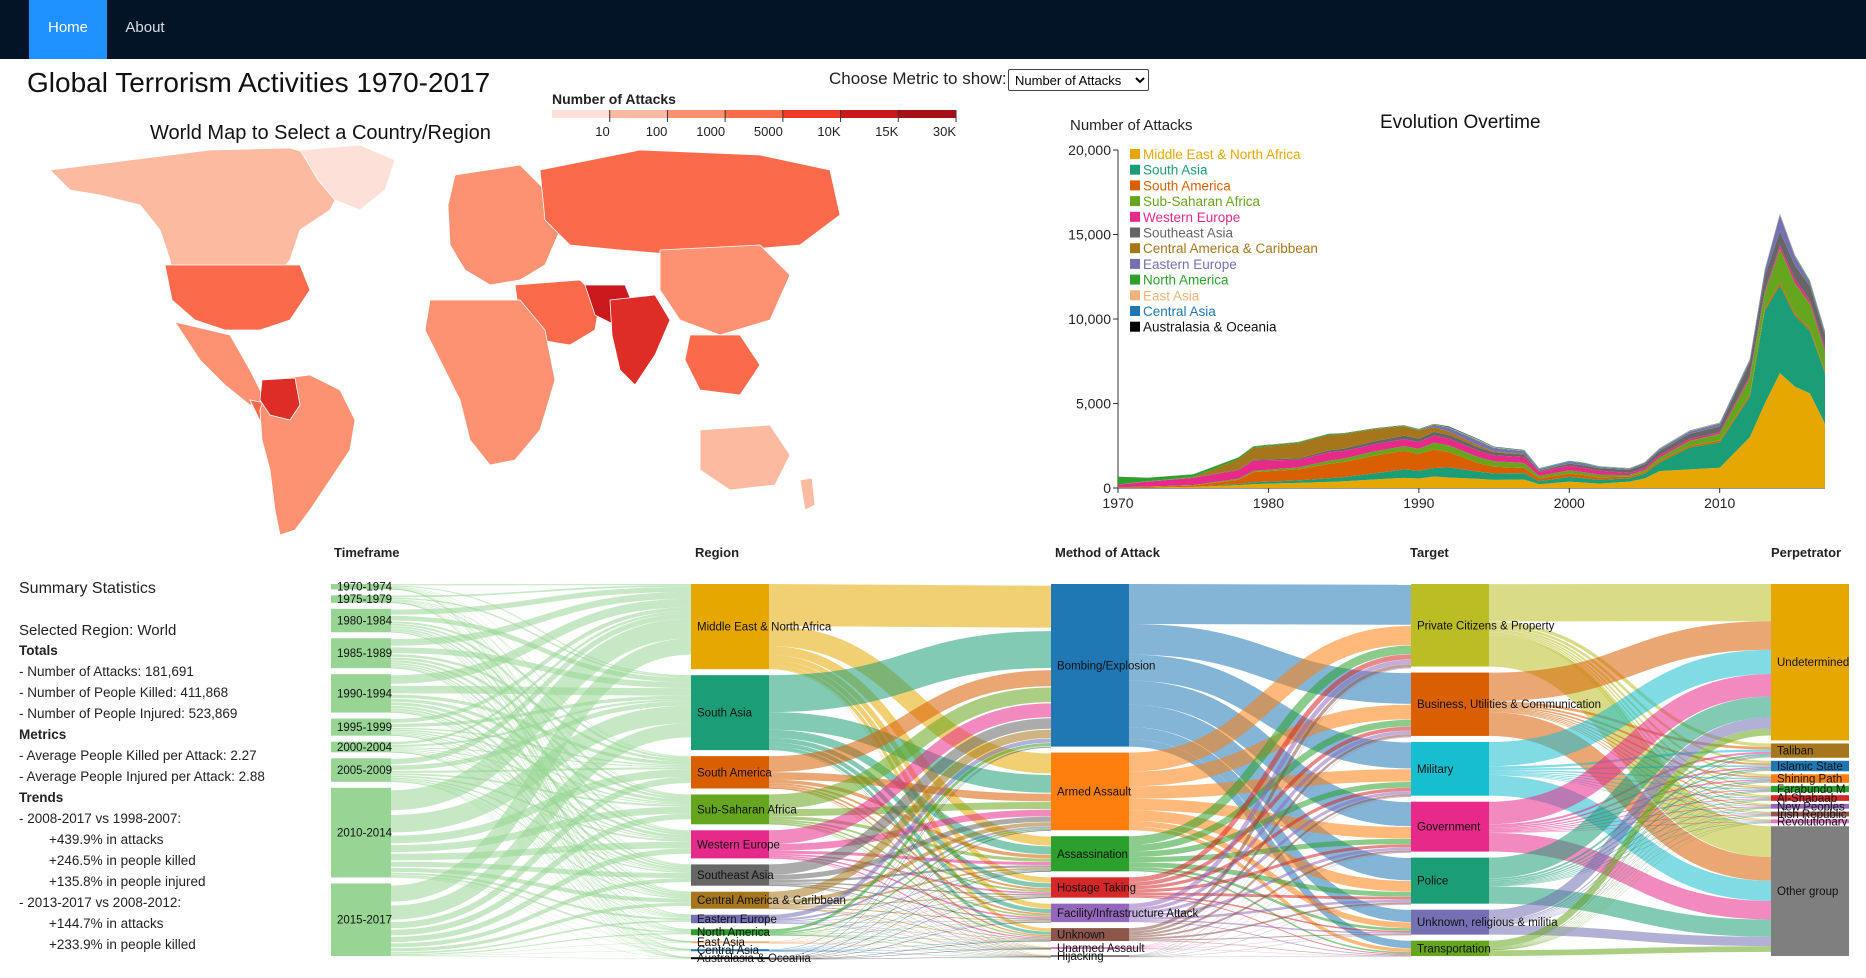 This screenshot has width=1866, height=978. What do you see at coordinates (725, 290) in the screenshot?
I see `map-china` at bounding box center [725, 290].